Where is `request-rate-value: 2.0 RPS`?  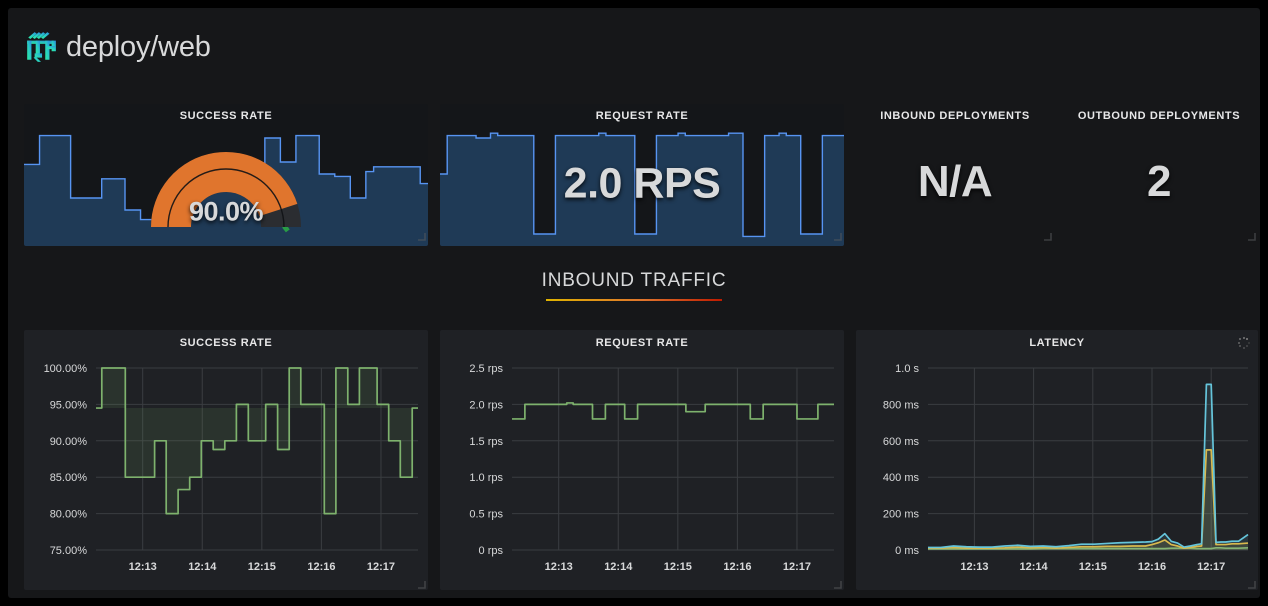 request-rate-value: 2.0 RPS is located at coordinates (642, 183).